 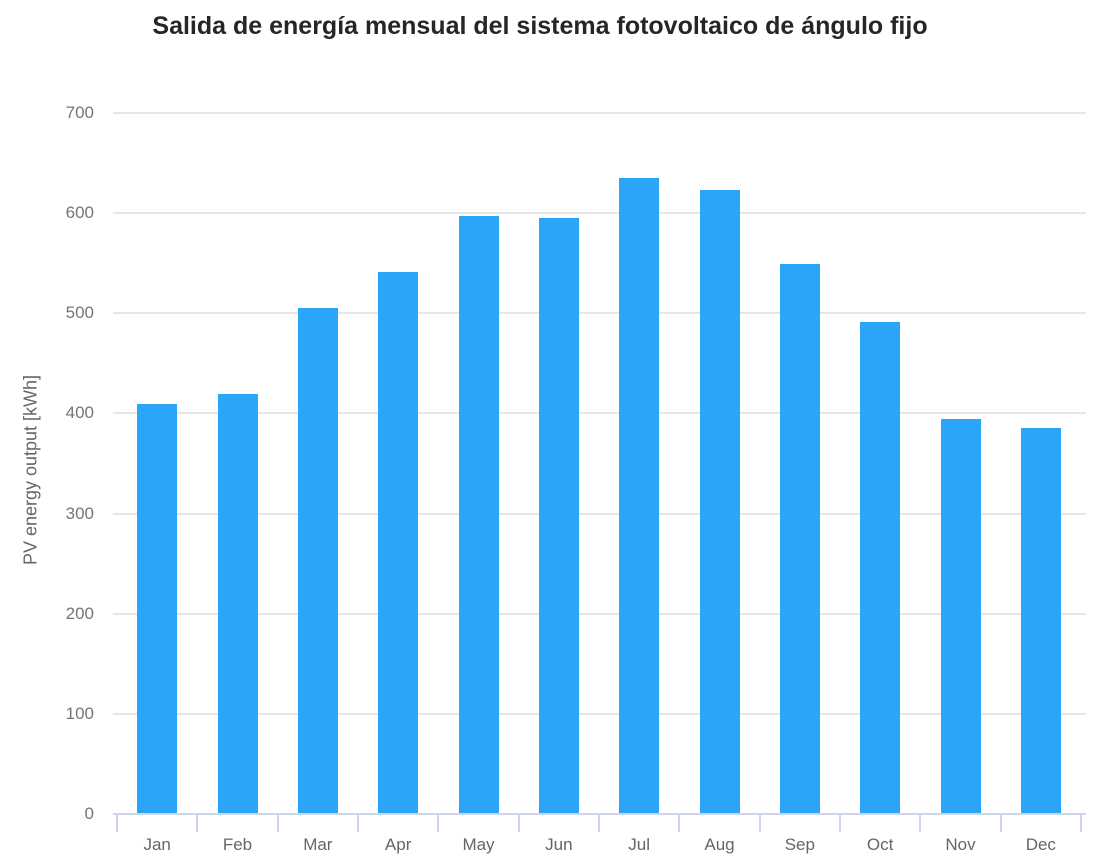 What do you see at coordinates (960, 616) in the screenshot?
I see `bar-nov` at bounding box center [960, 616].